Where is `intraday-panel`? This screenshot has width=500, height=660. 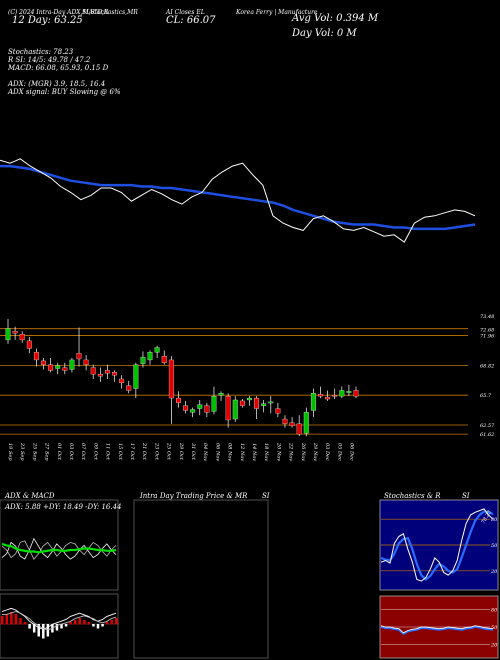 intraday-panel is located at coordinates (201, 579).